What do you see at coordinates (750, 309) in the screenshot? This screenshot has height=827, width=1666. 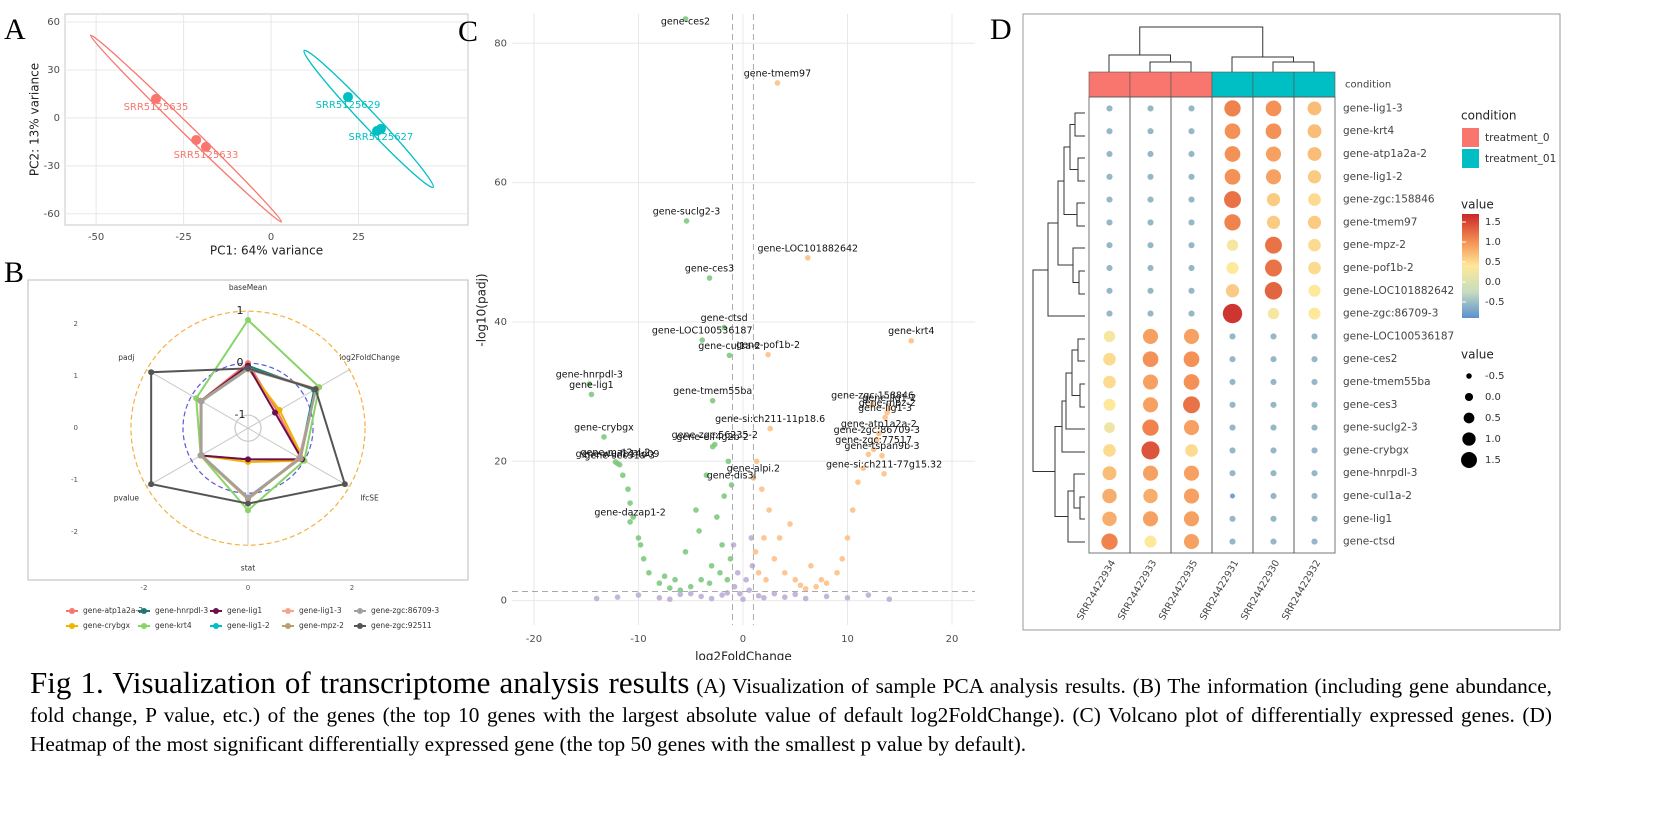 I see `points` at bounding box center [750, 309].